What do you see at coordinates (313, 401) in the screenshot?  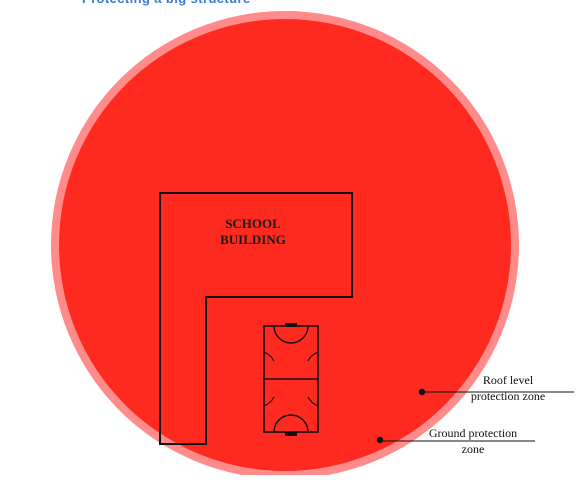 I see `court-right-bottom-curve` at bounding box center [313, 401].